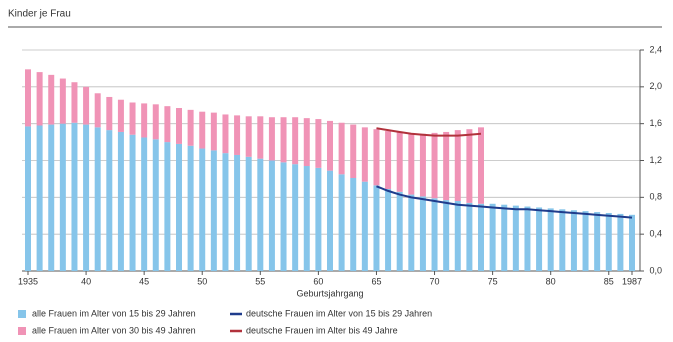 The height and width of the screenshot is (342, 673). What do you see at coordinates (202, 281) in the screenshot?
I see `x-tick-label: 50` at bounding box center [202, 281].